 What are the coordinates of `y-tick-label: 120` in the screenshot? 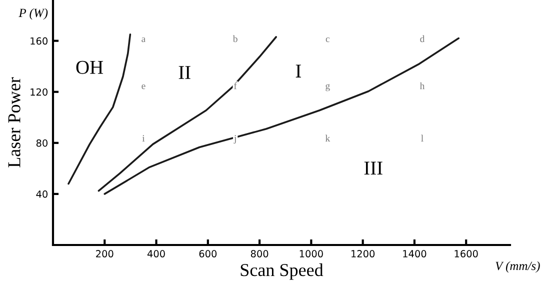 It's located at (39, 92).